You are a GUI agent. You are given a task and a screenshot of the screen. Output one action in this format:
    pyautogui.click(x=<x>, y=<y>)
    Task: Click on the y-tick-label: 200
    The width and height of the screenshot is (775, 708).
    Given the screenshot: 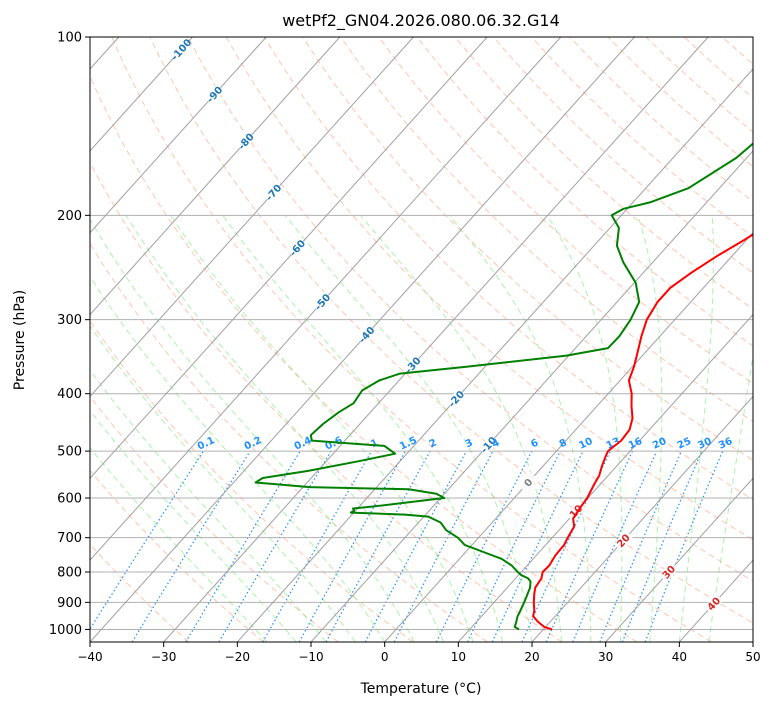 What is the action you would take?
    pyautogui.click(x=69, y=216)
    